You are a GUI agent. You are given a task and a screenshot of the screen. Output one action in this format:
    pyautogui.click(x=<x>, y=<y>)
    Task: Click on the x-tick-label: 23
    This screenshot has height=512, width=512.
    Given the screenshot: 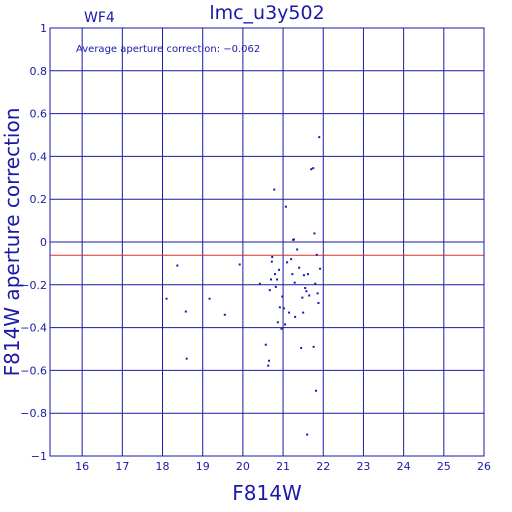 What is the action you would take?
    pyautogui.click(x=363, y=466)
    